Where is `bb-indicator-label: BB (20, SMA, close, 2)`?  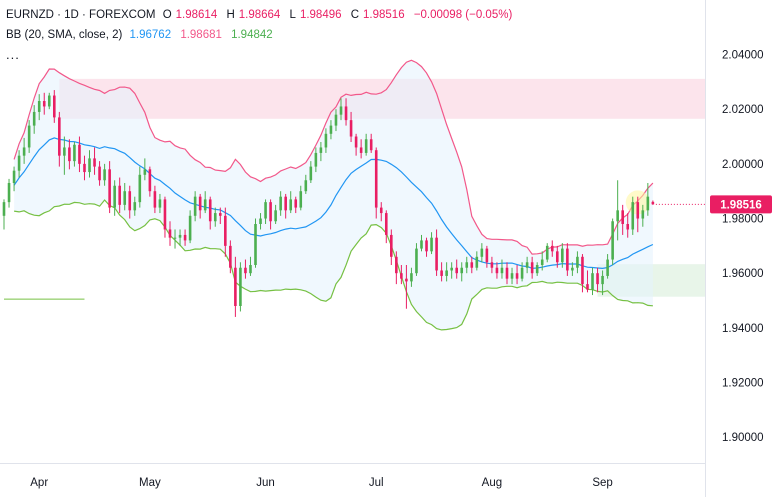 bb-indicator-label: BB (20, SMA, close, 2) is located at coordinates (64, 35).